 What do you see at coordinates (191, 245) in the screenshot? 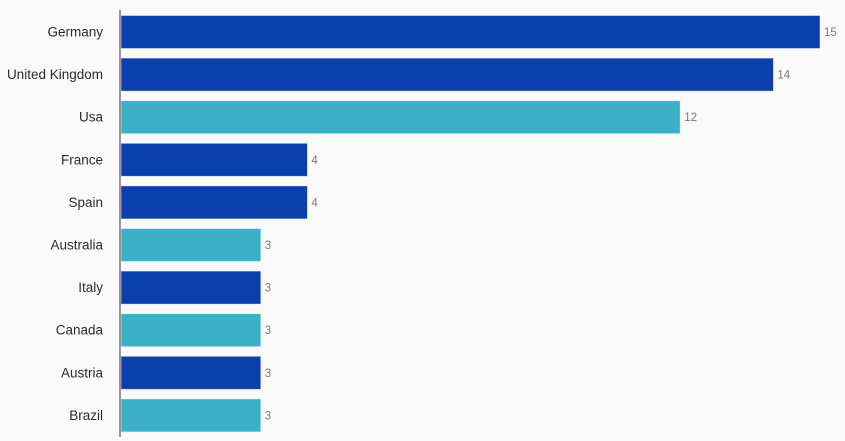
I see `bar-australia` at bounding box center [191, 245].